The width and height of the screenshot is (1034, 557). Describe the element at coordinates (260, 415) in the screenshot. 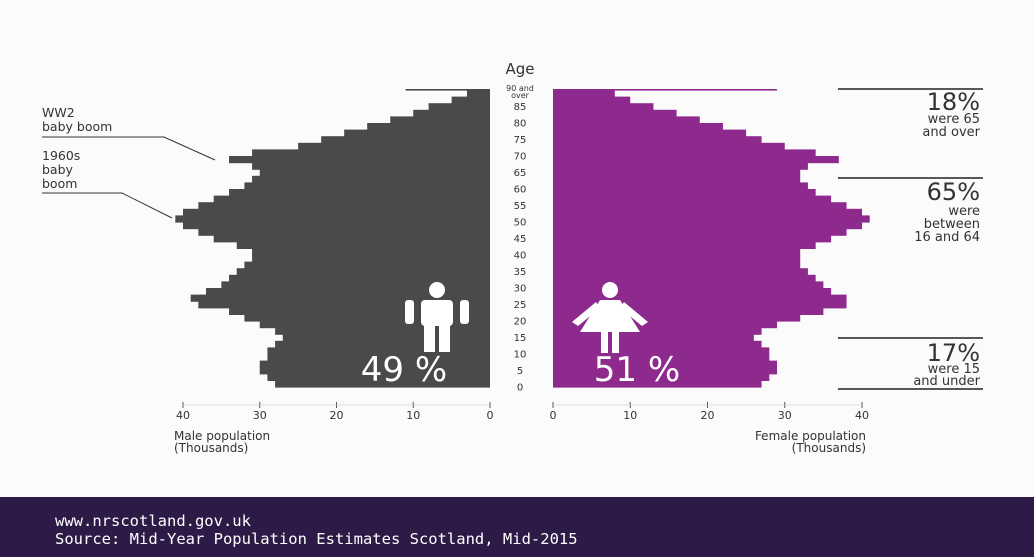

I see `male-x-tick-label: 30` at that location.